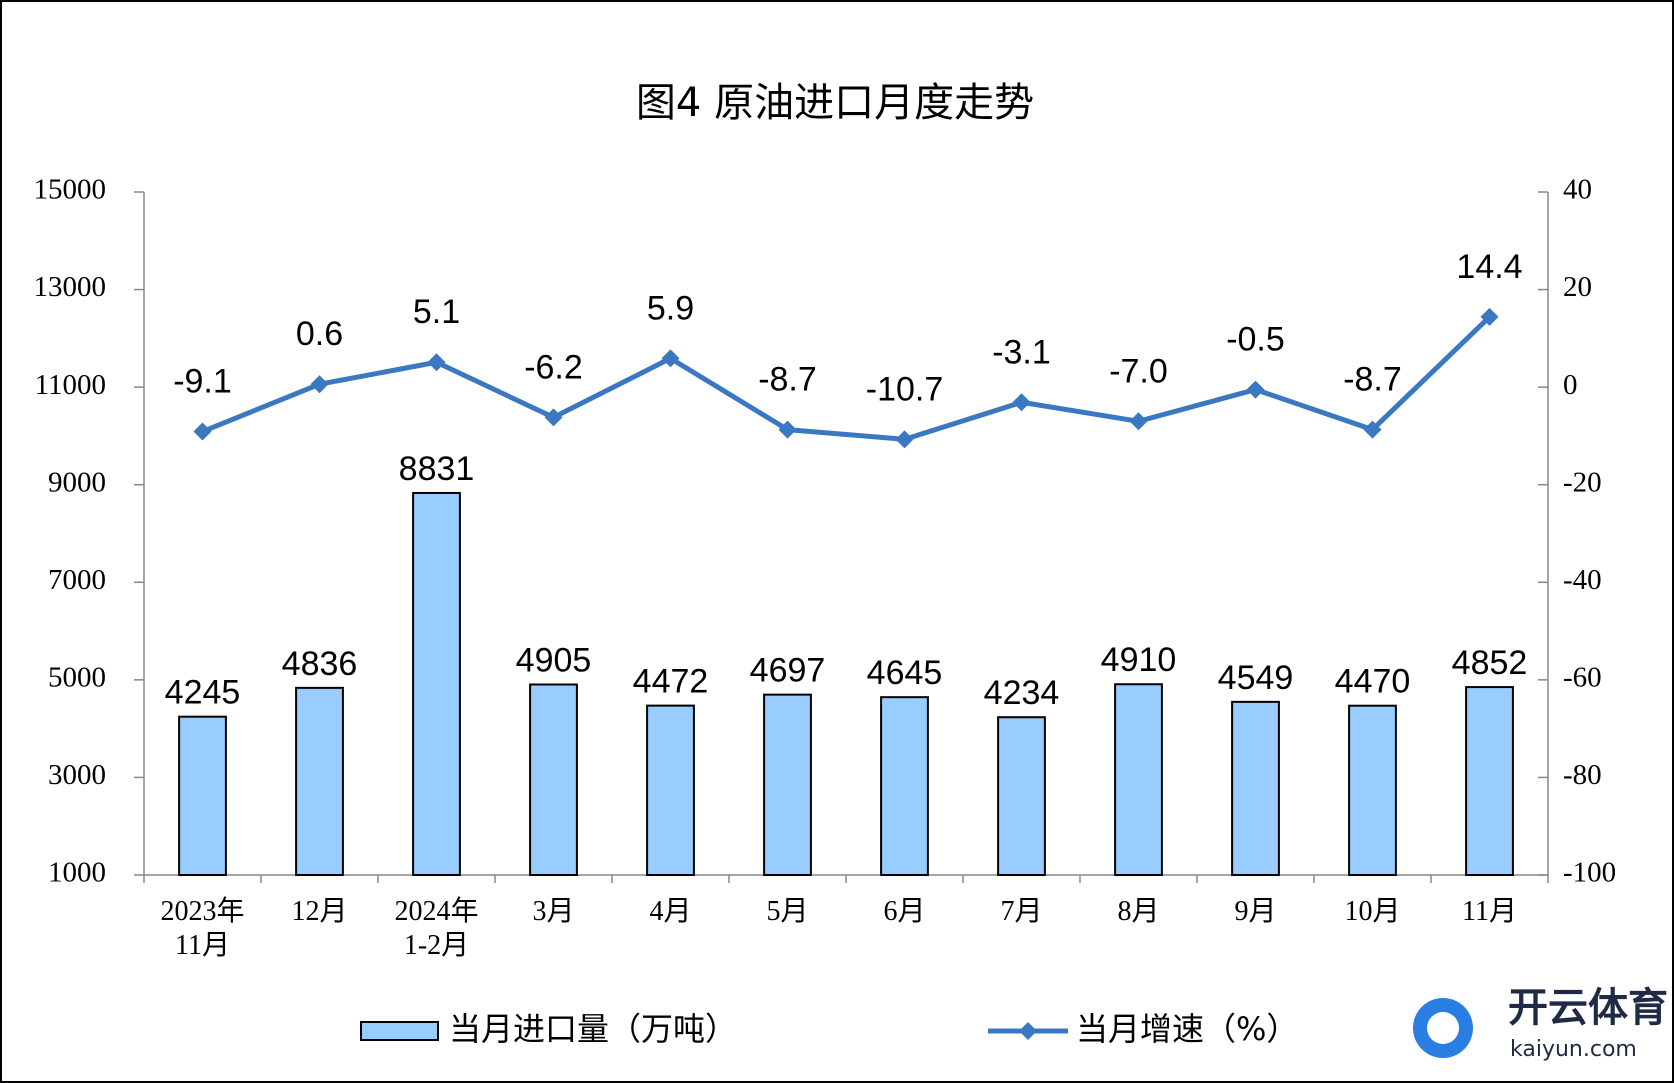  What do you see at coordinates (905, 673) in the screenshot?
I see `bar-value-label: 4645` at bounding box center [905, 673].